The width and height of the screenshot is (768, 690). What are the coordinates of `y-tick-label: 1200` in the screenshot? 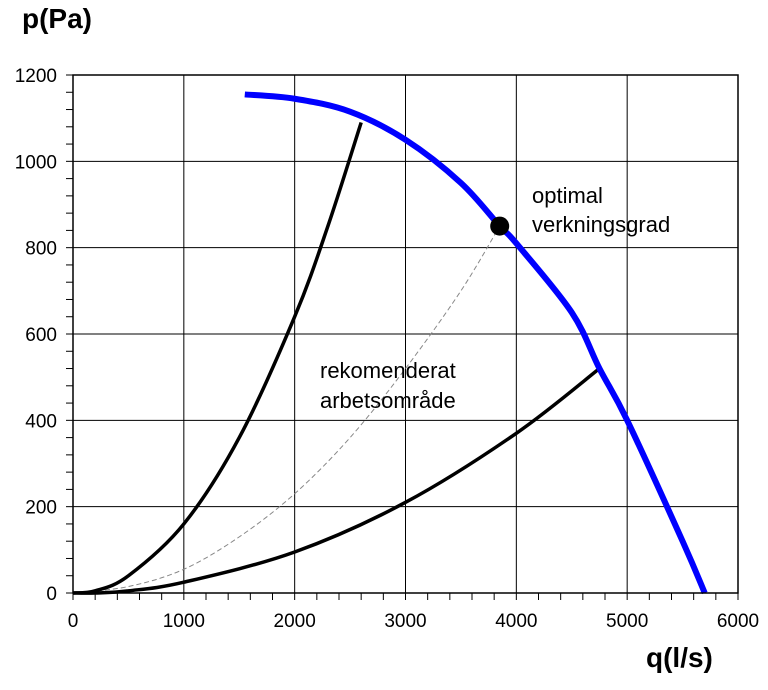 It's located at (36, 76).